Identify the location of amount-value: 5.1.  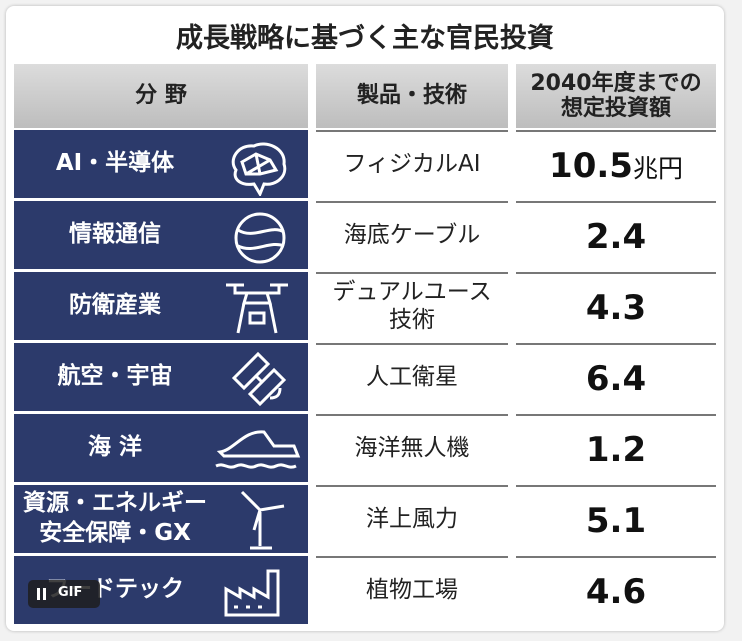
(616, 521).